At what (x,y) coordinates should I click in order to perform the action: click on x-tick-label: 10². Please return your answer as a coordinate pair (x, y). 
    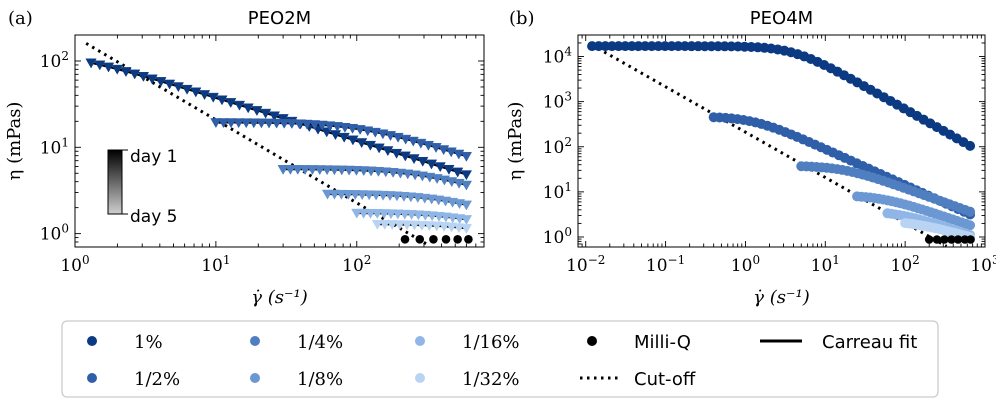
    Looking at the image, I should click on (356, 264).